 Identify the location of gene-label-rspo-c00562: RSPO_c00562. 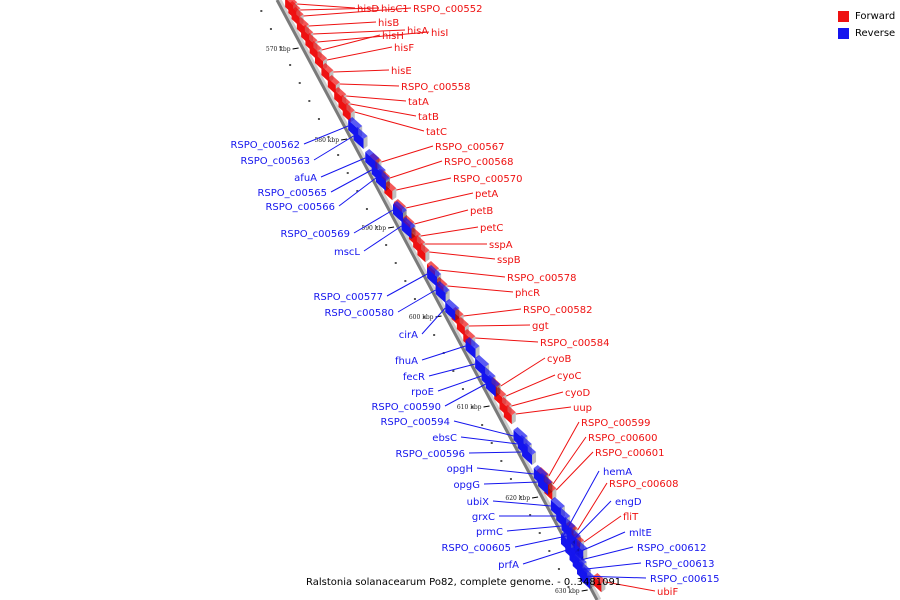
(265, 145).